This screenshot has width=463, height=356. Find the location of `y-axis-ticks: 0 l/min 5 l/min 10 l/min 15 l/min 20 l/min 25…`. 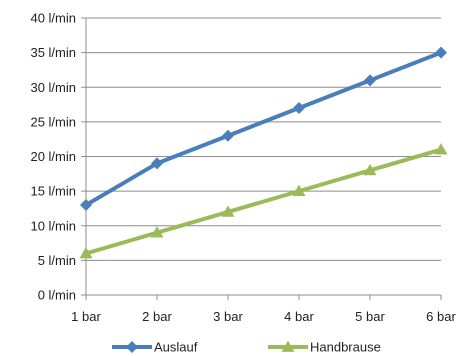

y-axis-ticks: 0 l/min 5 l/min 10 l/min 15 l/min 20 l/min 25… is located at coordinates (53, 157).